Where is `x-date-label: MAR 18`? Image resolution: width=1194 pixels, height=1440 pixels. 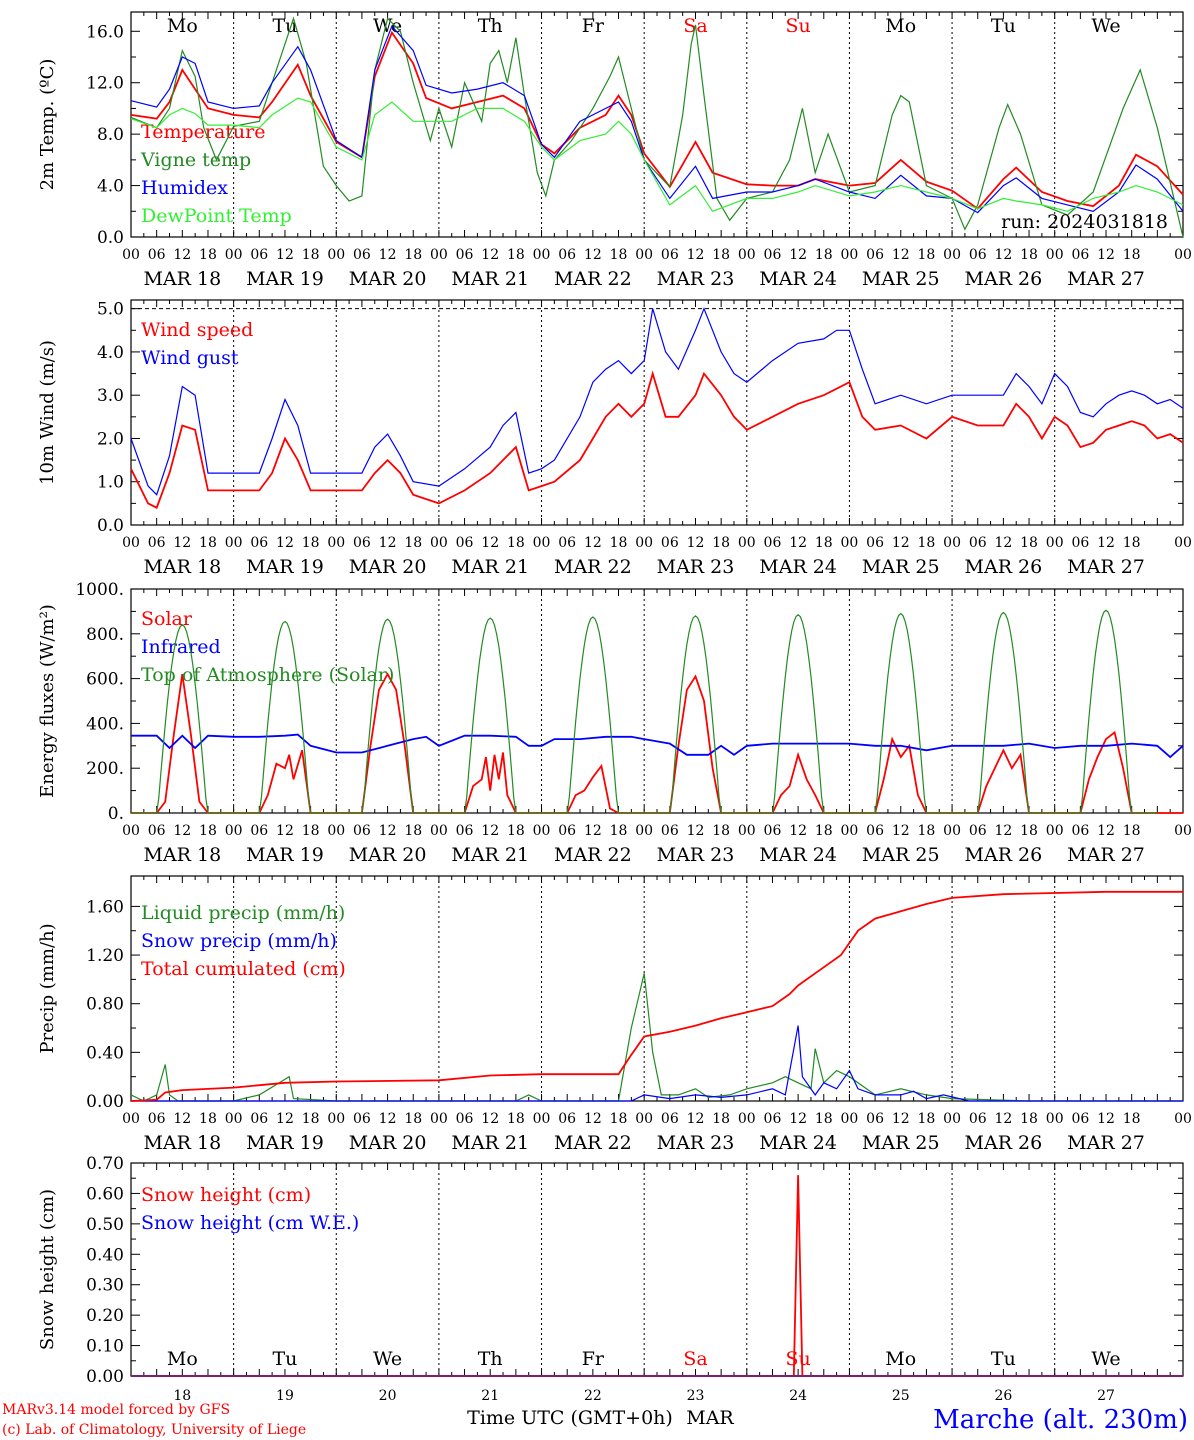
x-date-label: MAR 18 is located at coordinates (182, 279).